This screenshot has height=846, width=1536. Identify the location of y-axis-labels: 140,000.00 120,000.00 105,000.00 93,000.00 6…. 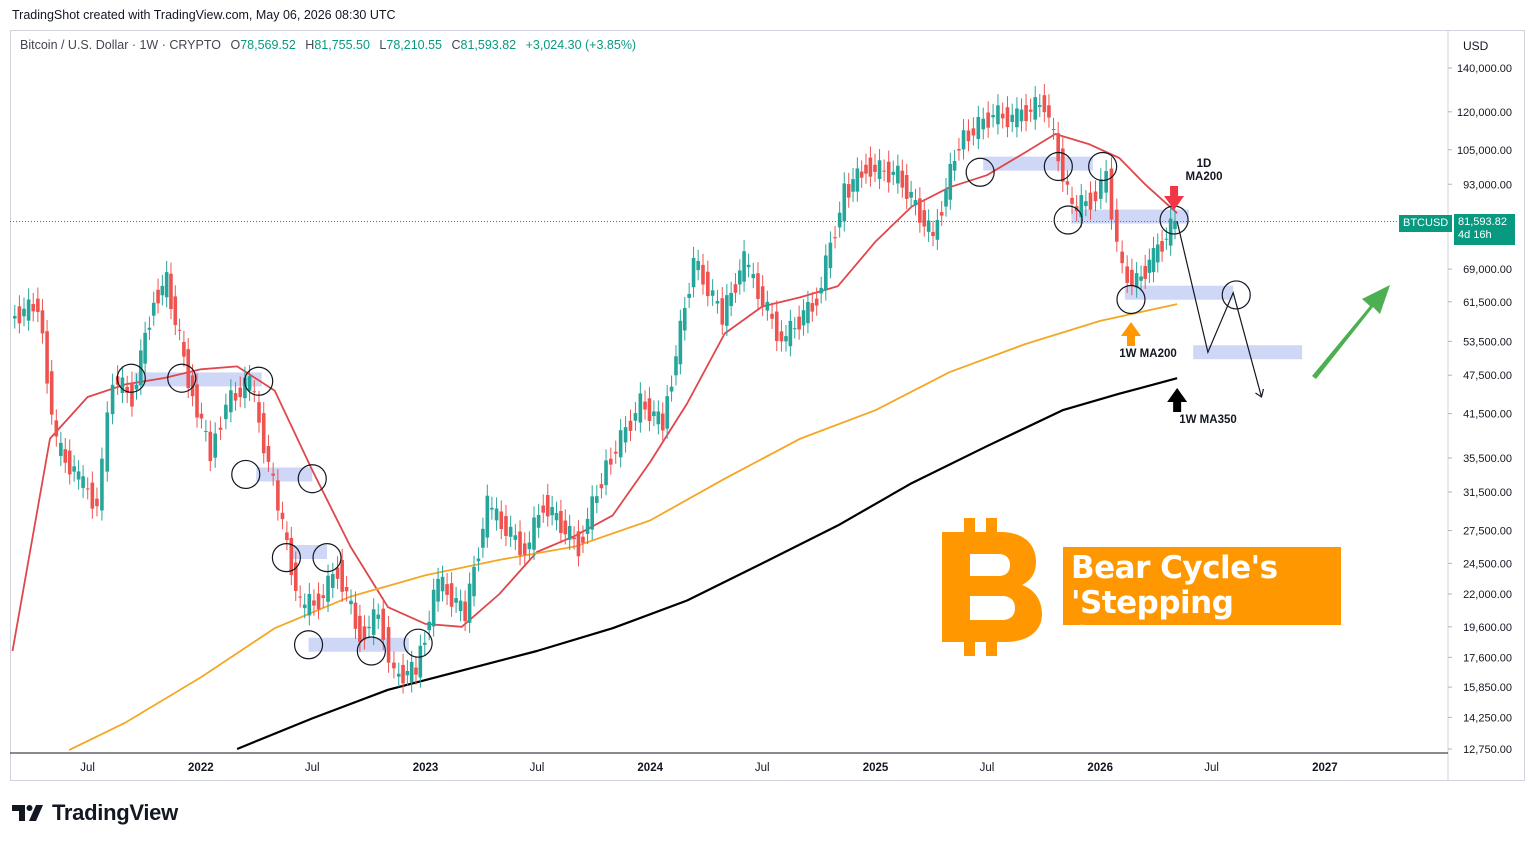
(1480, 409).